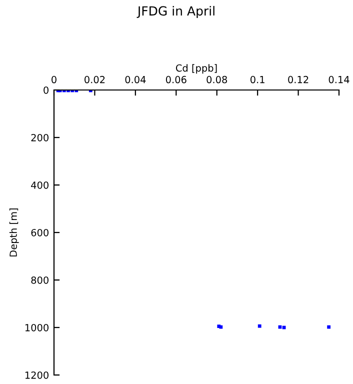 The width and height of the screenshot is (353, 384). I want to click on y-tick-label: 800, so click(39, 280).